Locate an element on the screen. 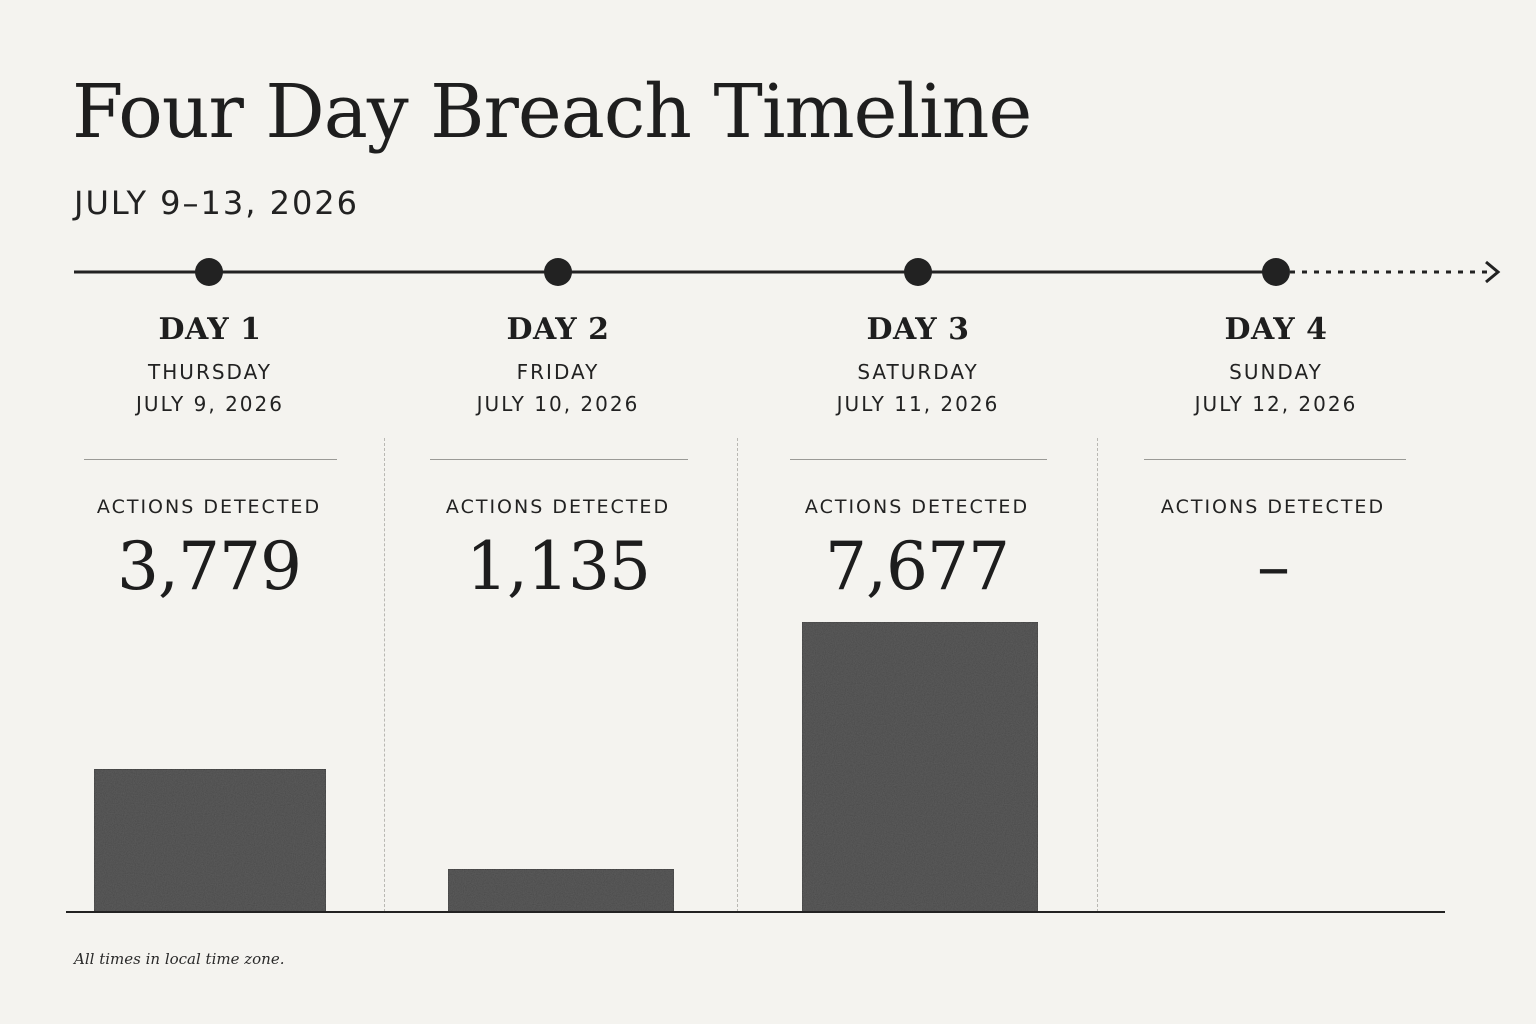  day-3-weekday: SATURDAY is located at coordinates (918, 372).